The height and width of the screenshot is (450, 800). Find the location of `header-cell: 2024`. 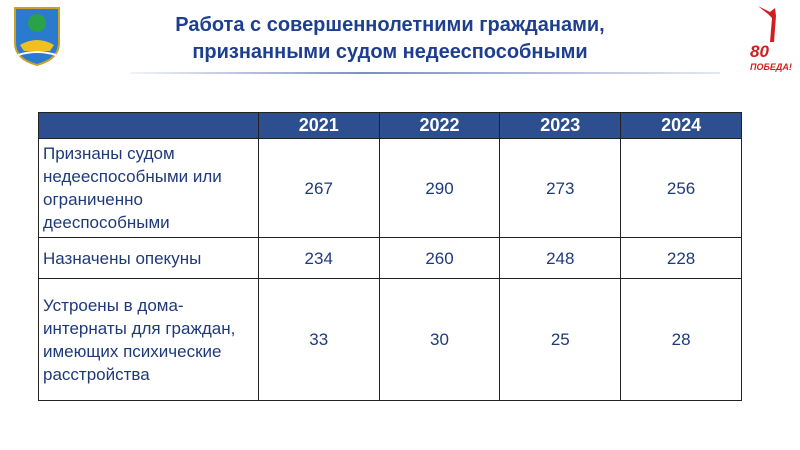

header-cell: 2024 is located at coordinates (681, 125).